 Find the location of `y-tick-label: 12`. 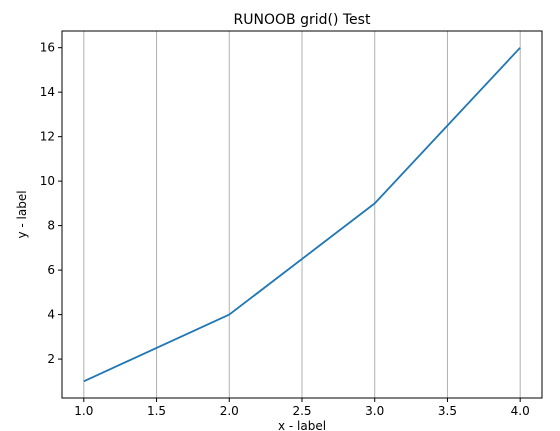

y-tick-label: 12 is located at coordinates (47, 137).